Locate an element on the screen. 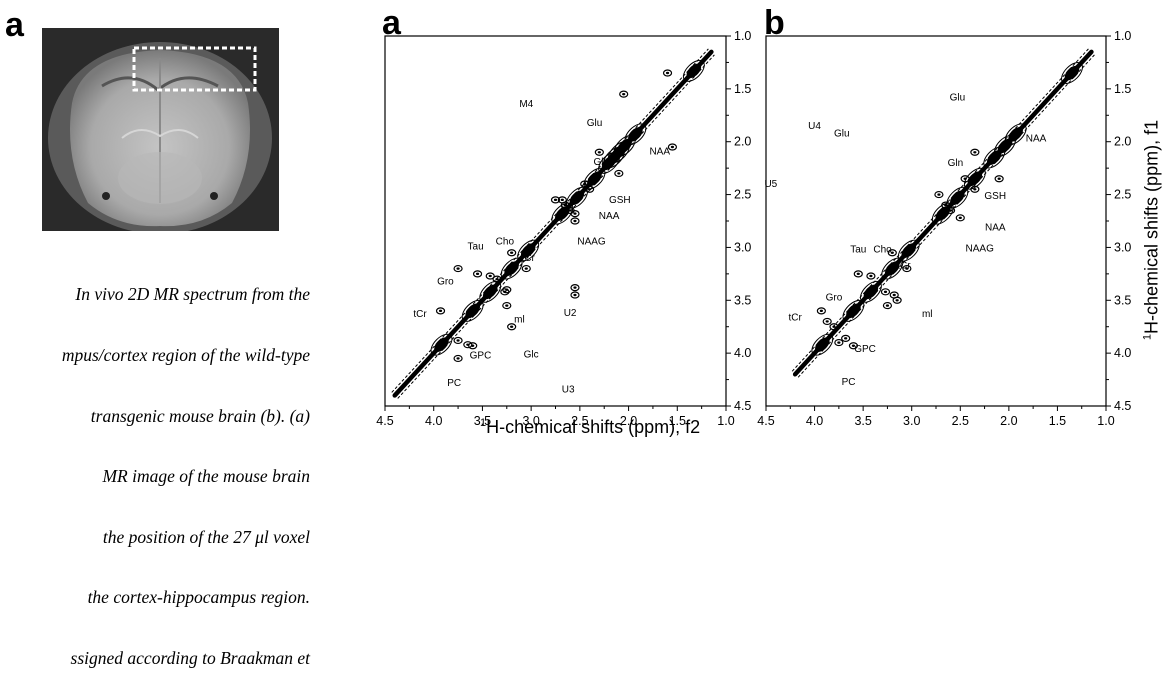  peak-label: tCr is located at coordinates (529, 258).